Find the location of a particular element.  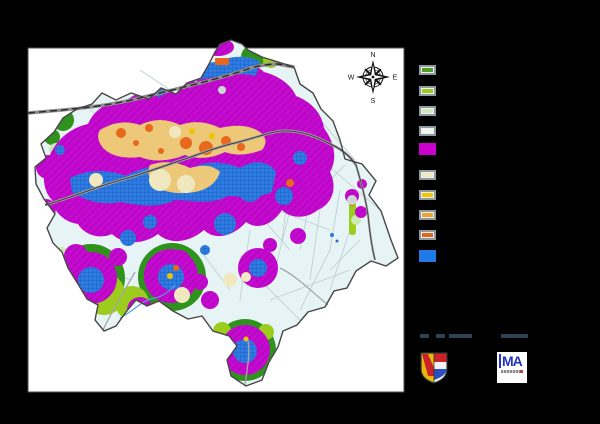

stream-line is located at coordinates (147, 301).